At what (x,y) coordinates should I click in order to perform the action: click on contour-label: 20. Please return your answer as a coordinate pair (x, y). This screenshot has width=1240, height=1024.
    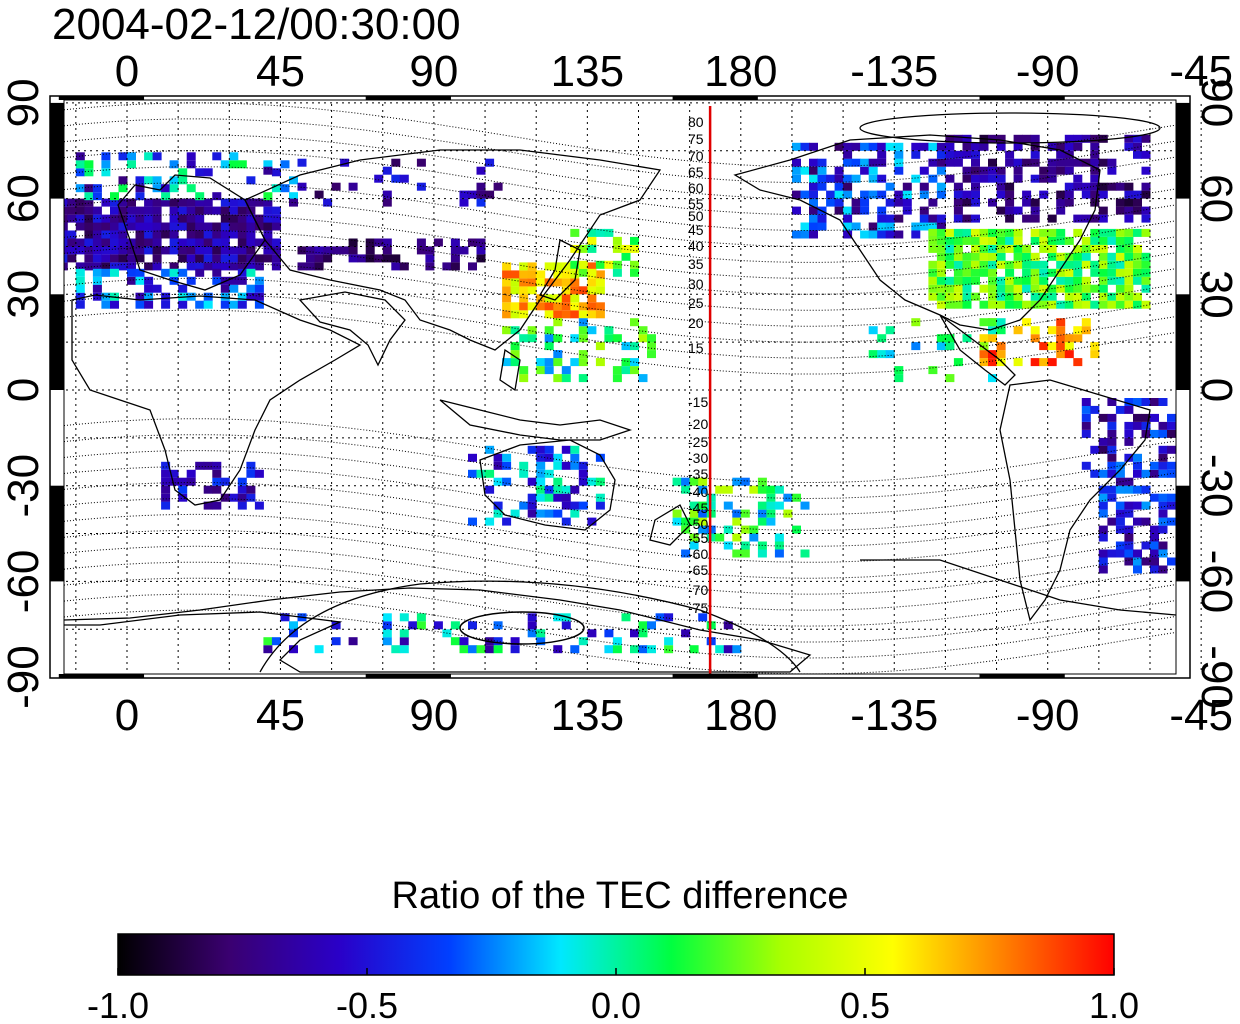
    Looking at the image, I should click on (696, 323).